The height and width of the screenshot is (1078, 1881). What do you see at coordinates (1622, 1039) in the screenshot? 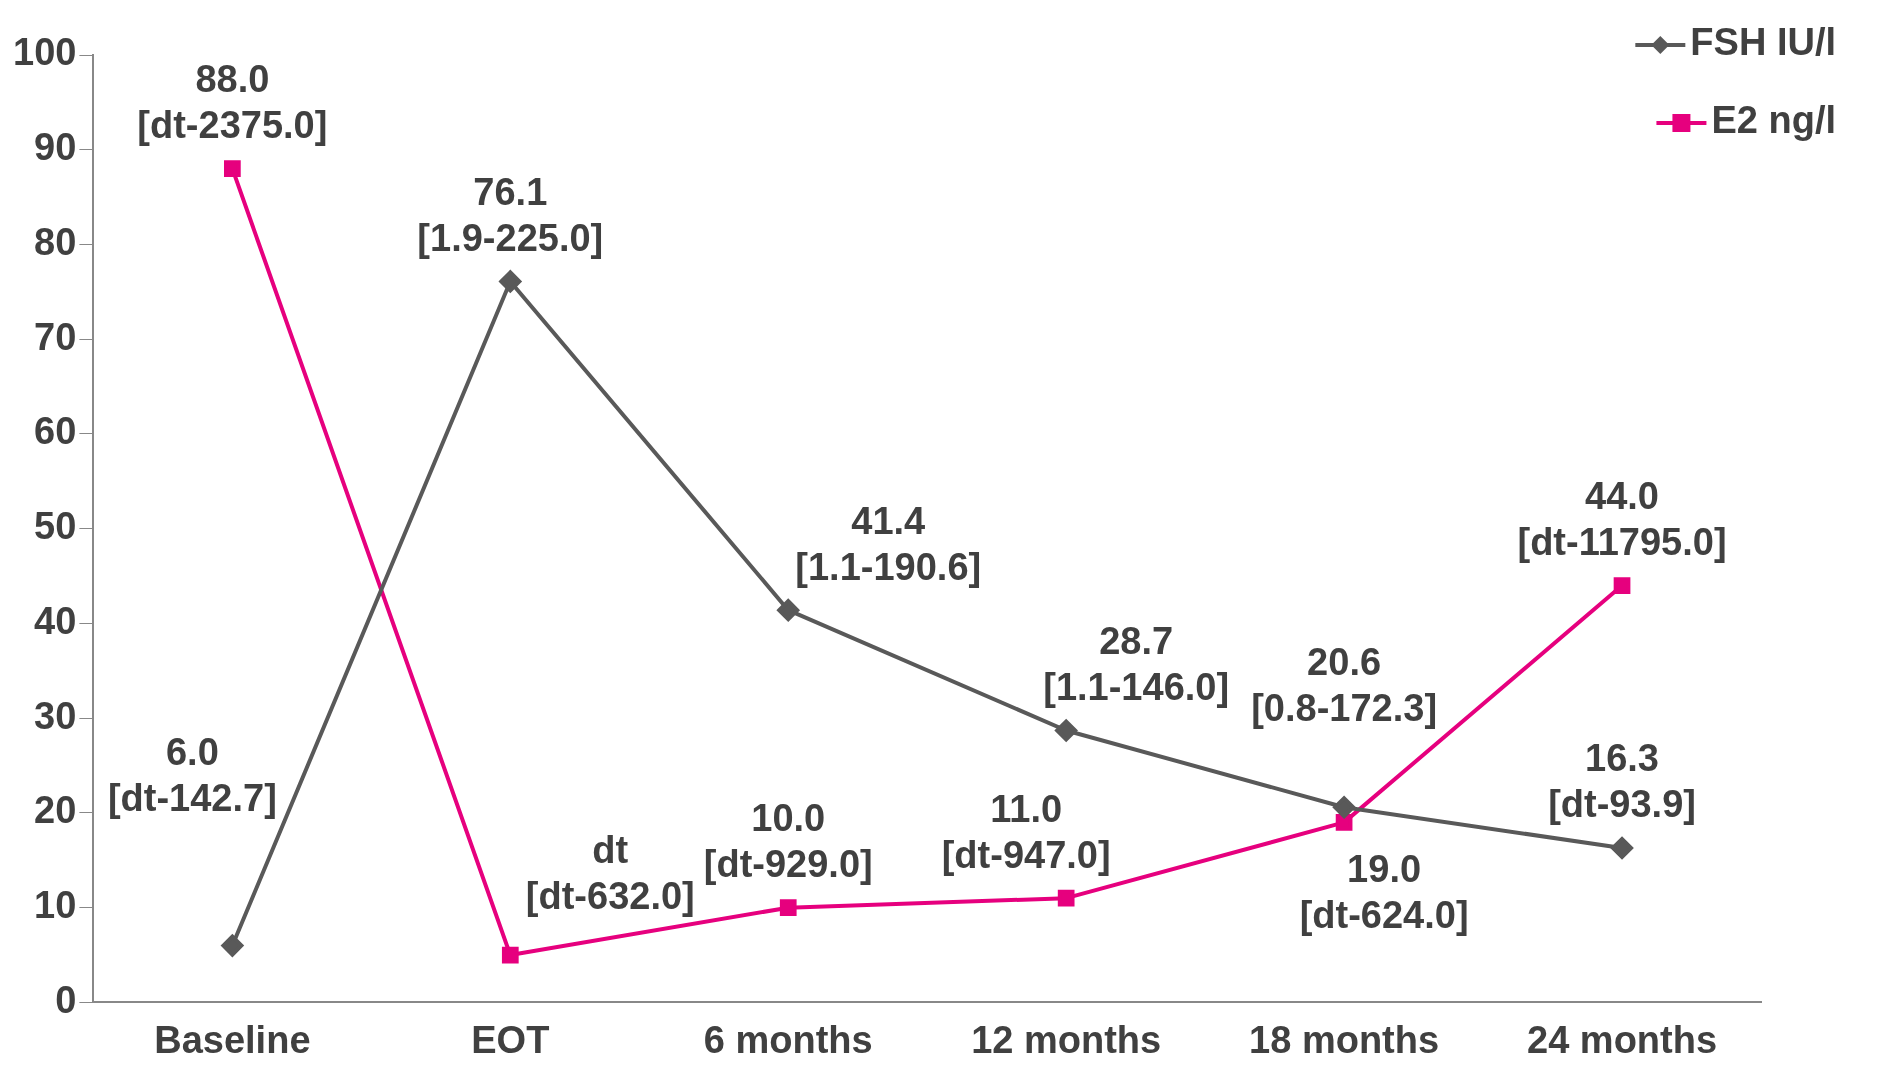
I see `x-tick-label: 24 months` at bounding box center [1622, 1039].